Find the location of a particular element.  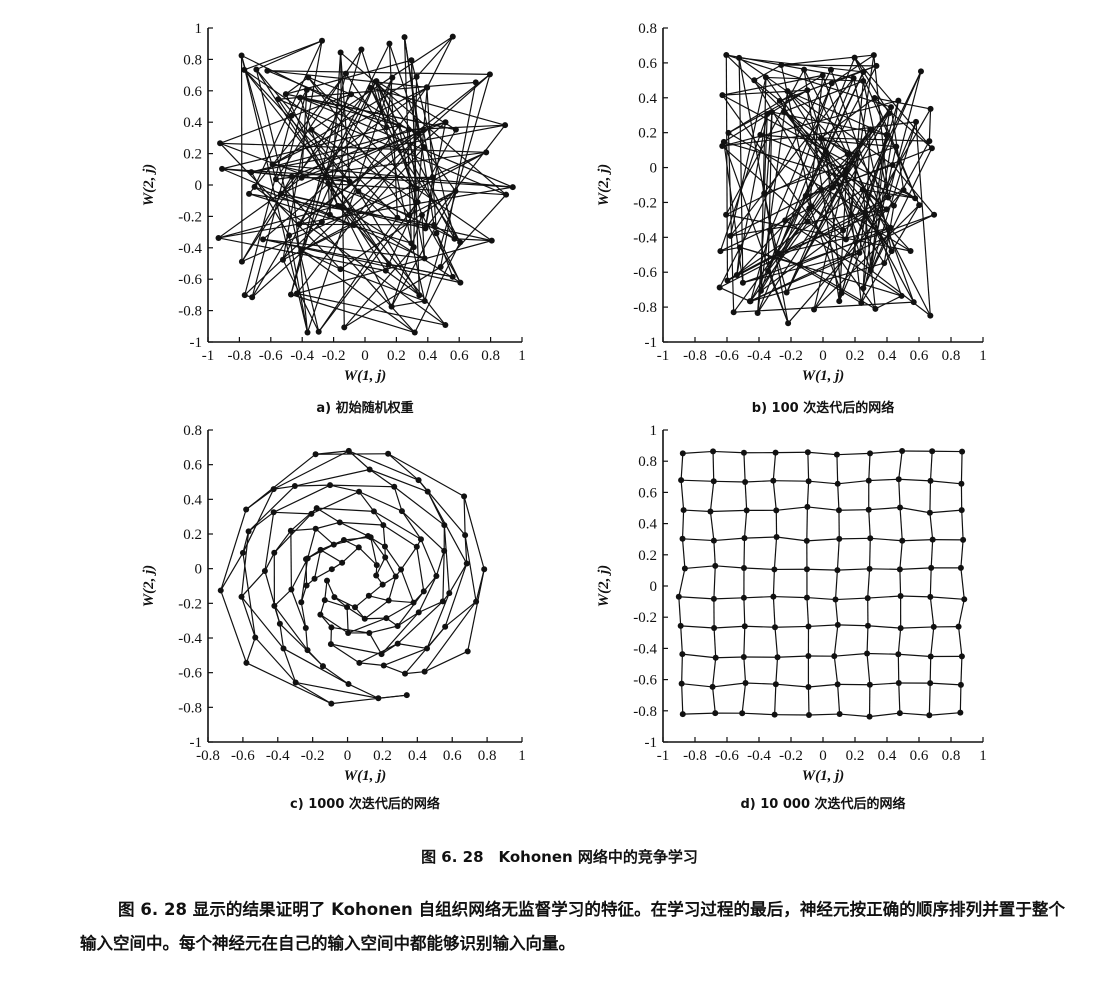

subplot-caption: c) 1000 次迭代后的网络 is located at coordinates (365, 804).